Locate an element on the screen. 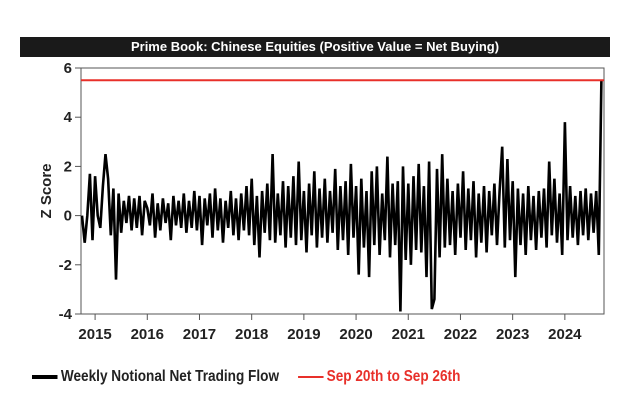  legend-swatch-week is located at coordinates (310, 377).